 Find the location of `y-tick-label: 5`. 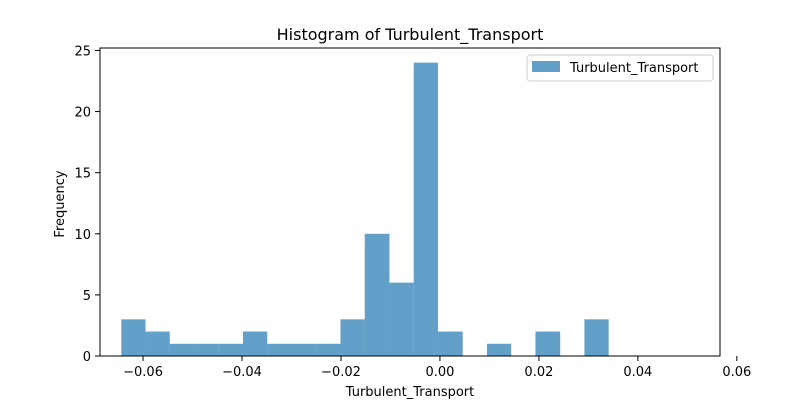

y-tick-label: 5 is located at coordinates (87, 296).